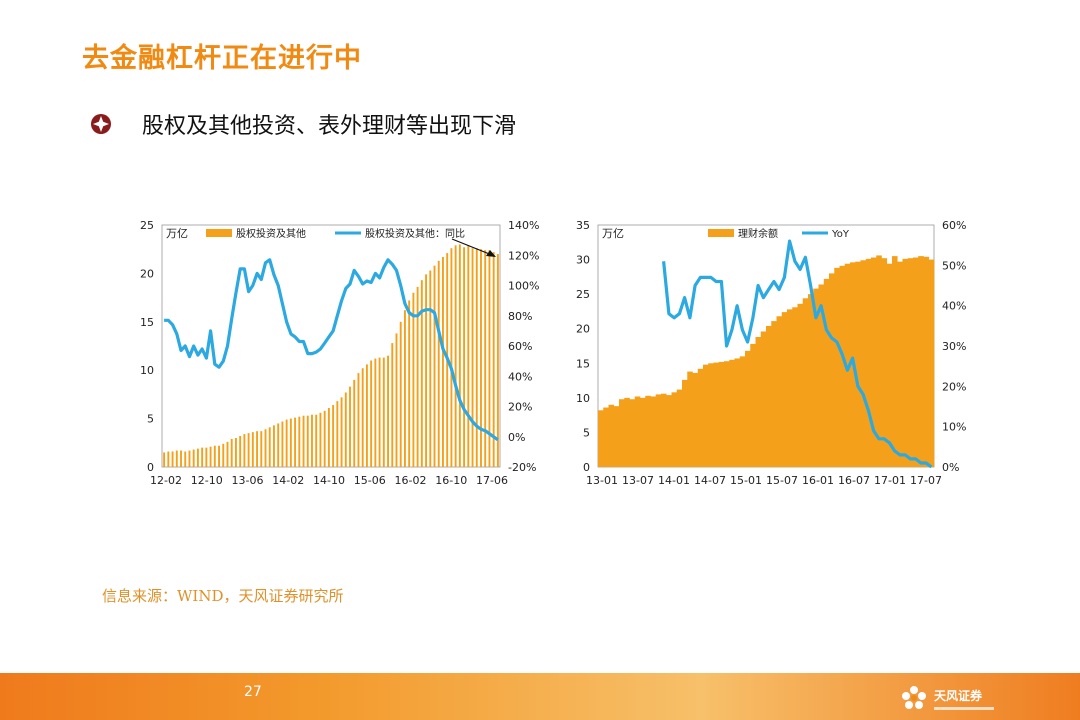 The width and height of the screenshot is (1080, 720). Describe the element at coordinates (520, 316) in the screenshot. I see `y-right-tick-label: 80%` at that location.